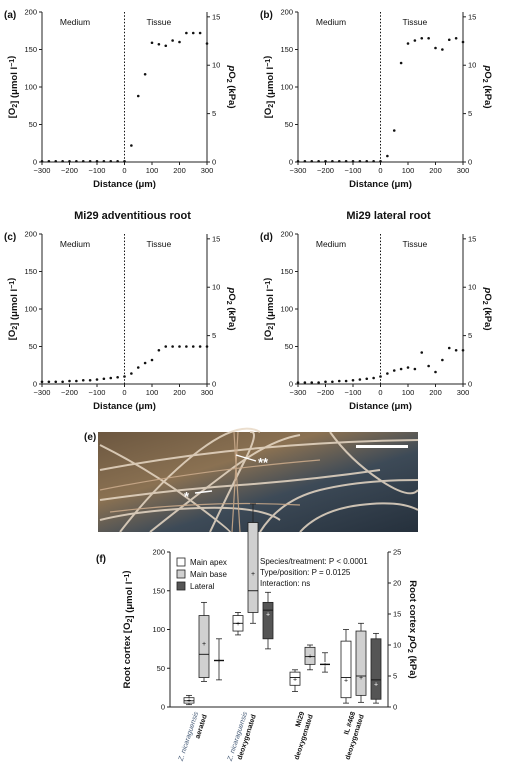  I want to click on y-tick-label: 0, so click(291, 384).